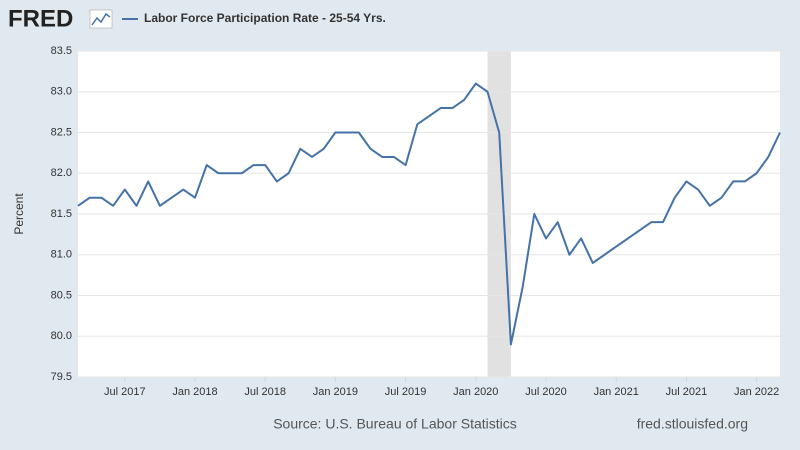 The width and height of the screenshot is (800, 450). I want to click on y-axis-label: Percent, so click(19, 214).